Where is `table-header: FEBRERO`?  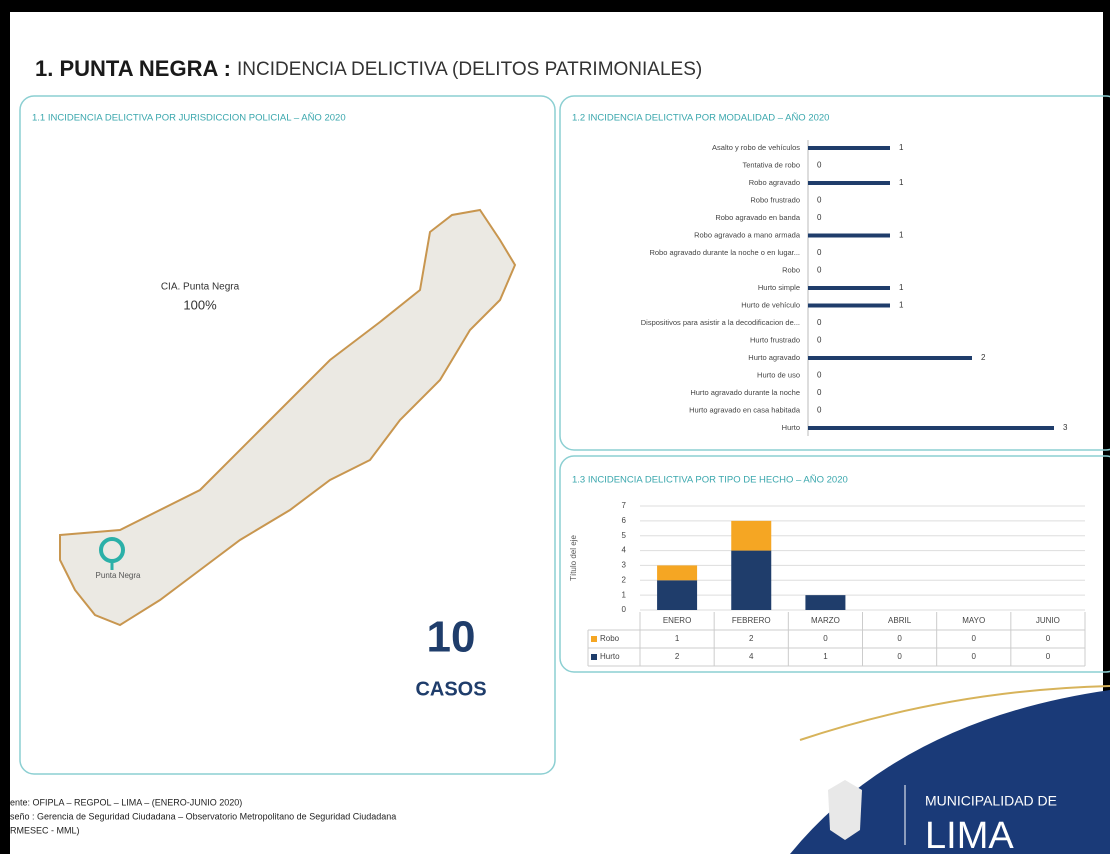 table-header: FEBRERO is located at coordinates (751, 620).